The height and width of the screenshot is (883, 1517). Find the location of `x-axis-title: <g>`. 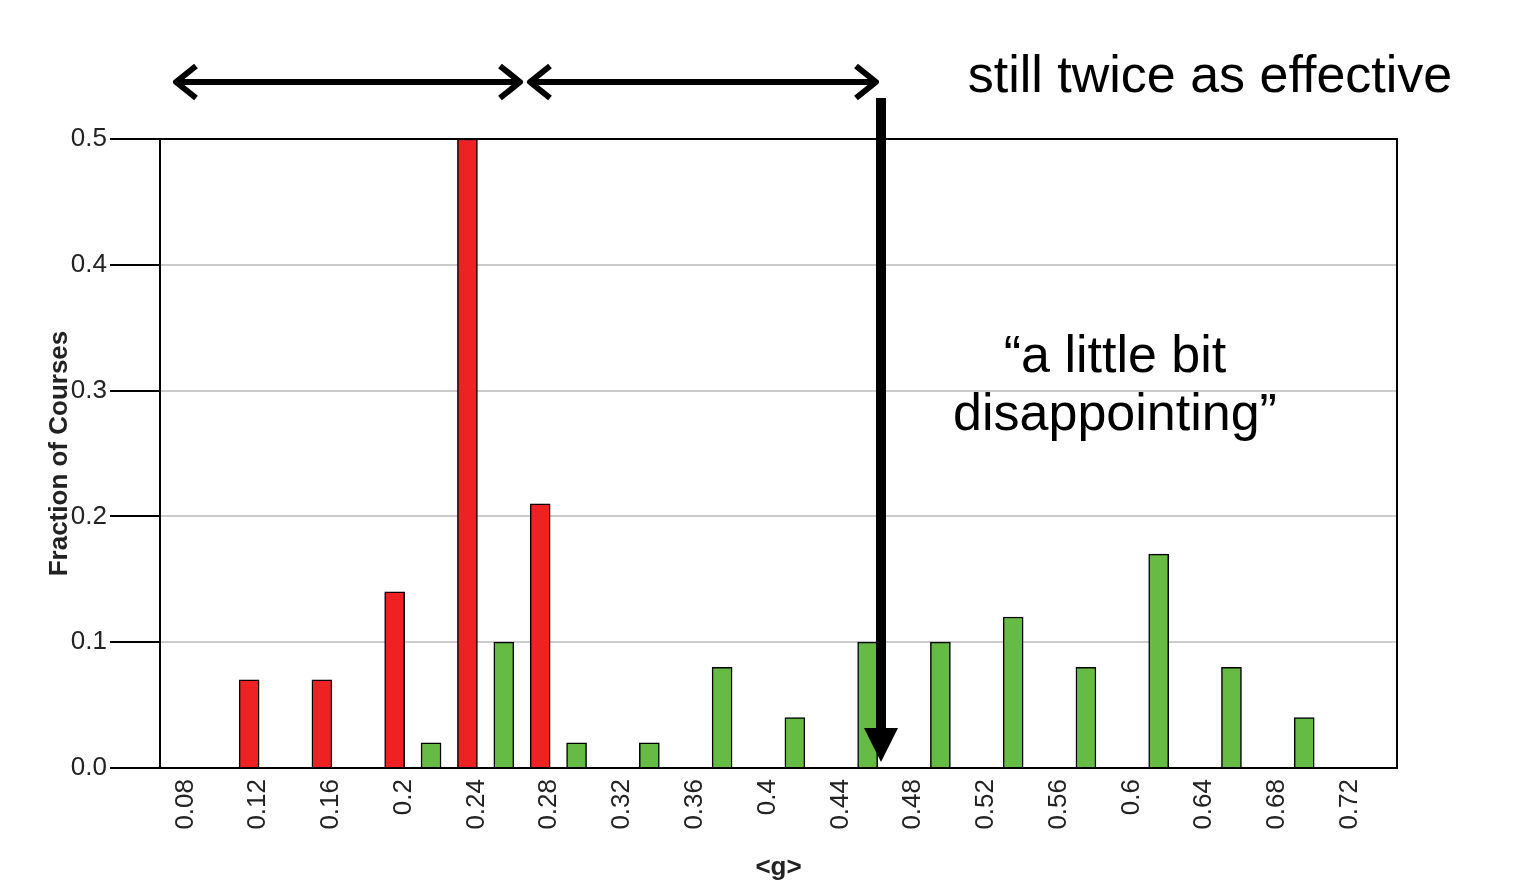

x-axis-title: <g> is located at coordinates (778, 865).